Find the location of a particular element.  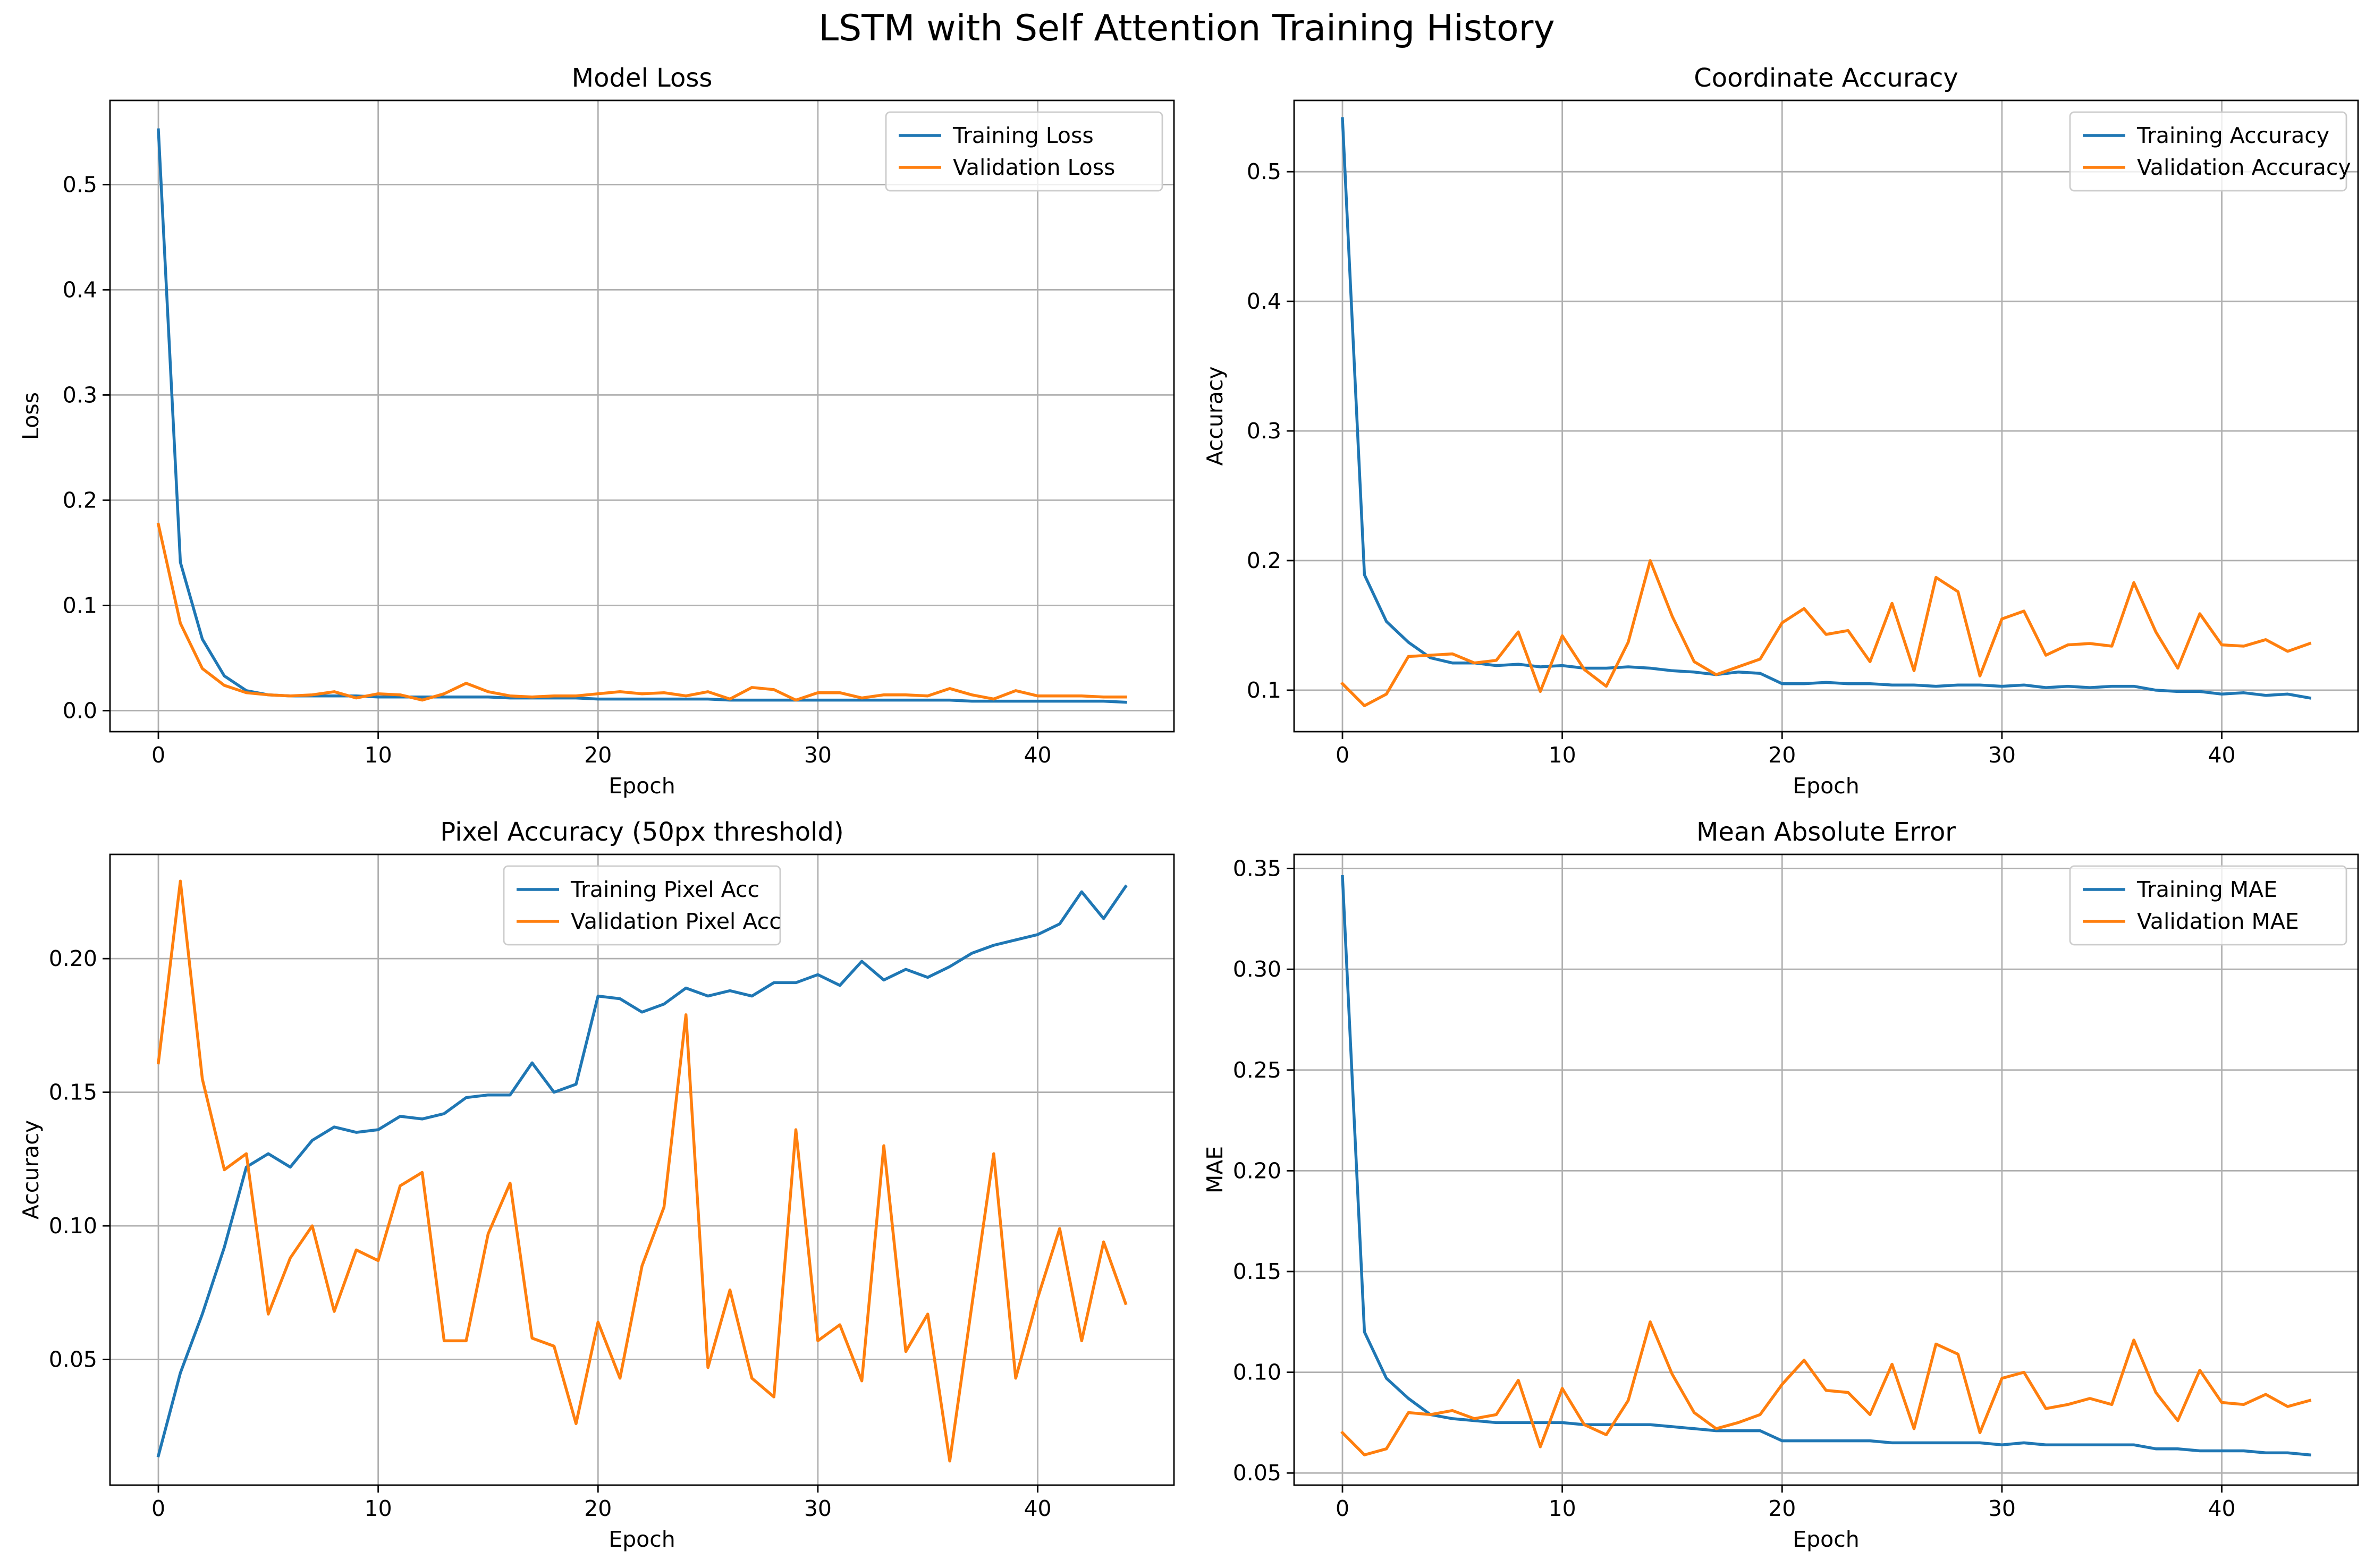

legend-label: Training Loss is located at coordinates (1023, 135).